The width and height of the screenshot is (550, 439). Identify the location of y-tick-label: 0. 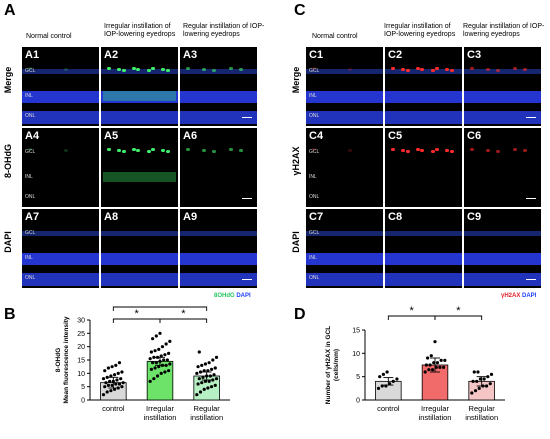
(358, 401).